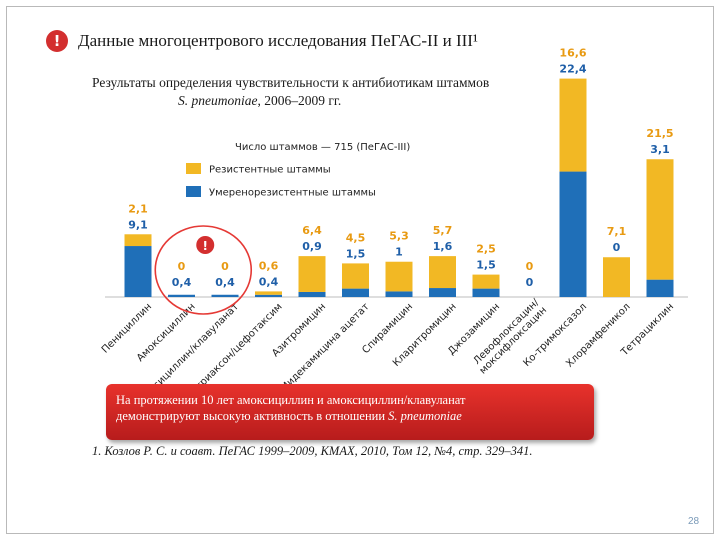 Image resolution: width=720 pixels, height=540 pixels. Describe the element at coordinates (138, 224) in the screenshot. I see `value-label-moderate-0: 9,1` at that location.